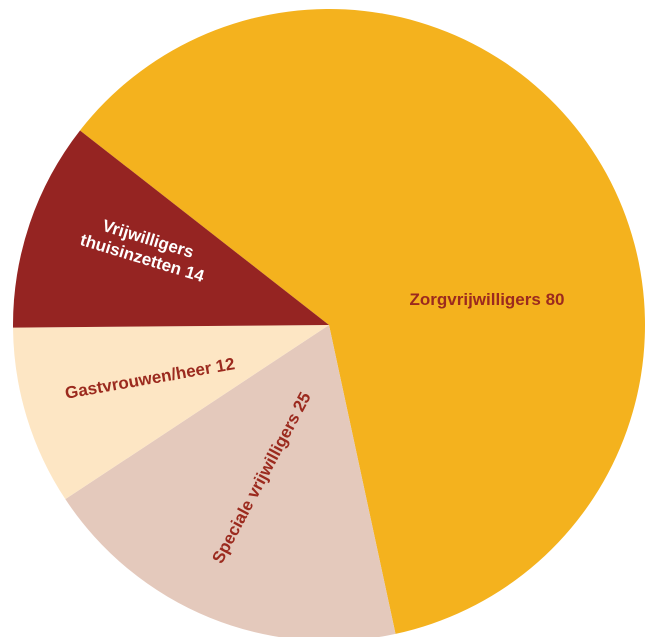  I want to click on value-label: 12, so click(225, 365).